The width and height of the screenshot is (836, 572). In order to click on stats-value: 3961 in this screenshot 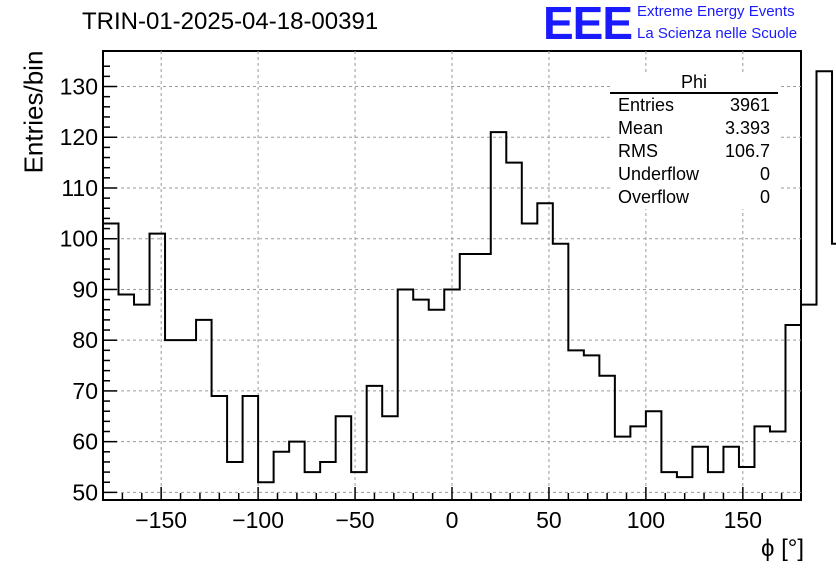, I will do `click(749, 105)`.